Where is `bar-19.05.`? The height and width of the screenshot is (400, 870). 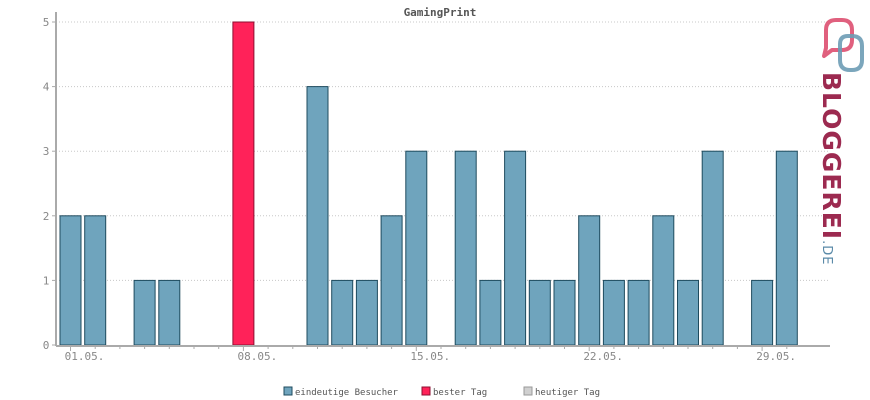
bar-19.05. is located at coordinates (515, 248).